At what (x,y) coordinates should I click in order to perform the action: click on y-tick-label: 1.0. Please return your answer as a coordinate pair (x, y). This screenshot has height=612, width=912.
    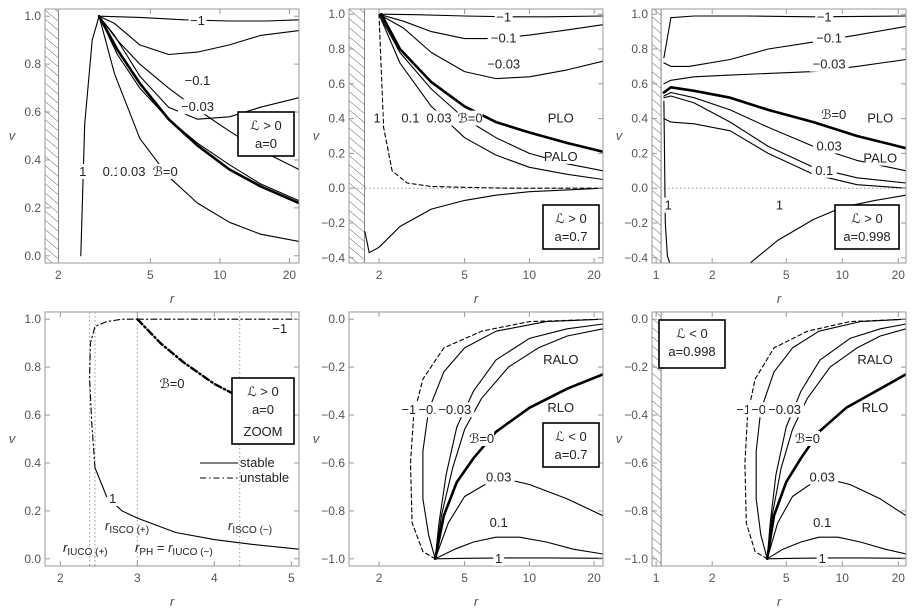
    Looking at the image, I should click on (32, 16).